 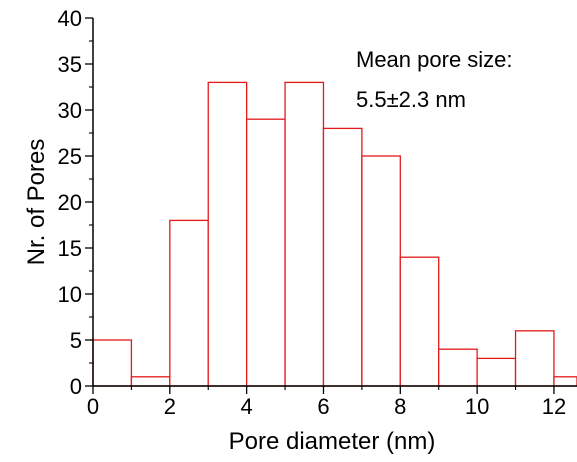 What do you see at coordinates (76, 386) in the screenshot?
I see `y-tick-label: 0` at bounding box center [76, 386].